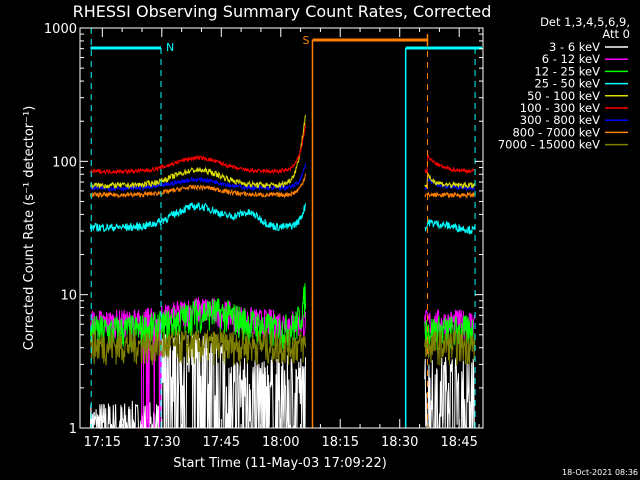 This screenshot has height=480, width=640. What do you see at coordinates (282, 219) in the screenshot?
I see `series-line-25-50keV` at bounding box center [282, 219].